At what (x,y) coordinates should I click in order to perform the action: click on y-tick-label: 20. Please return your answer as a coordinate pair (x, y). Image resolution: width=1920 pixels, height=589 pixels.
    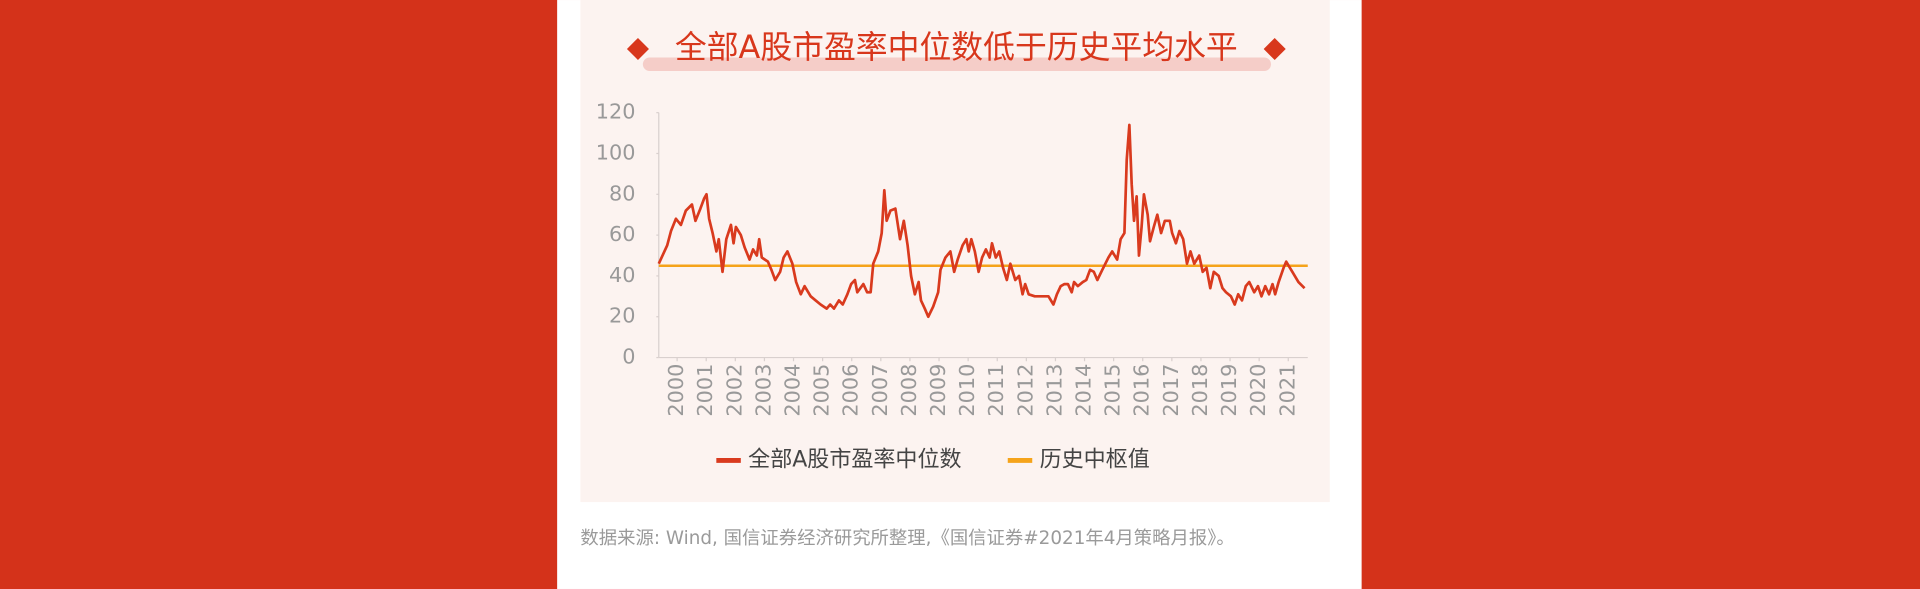
    Looking at the image, I should click on (622, 316).